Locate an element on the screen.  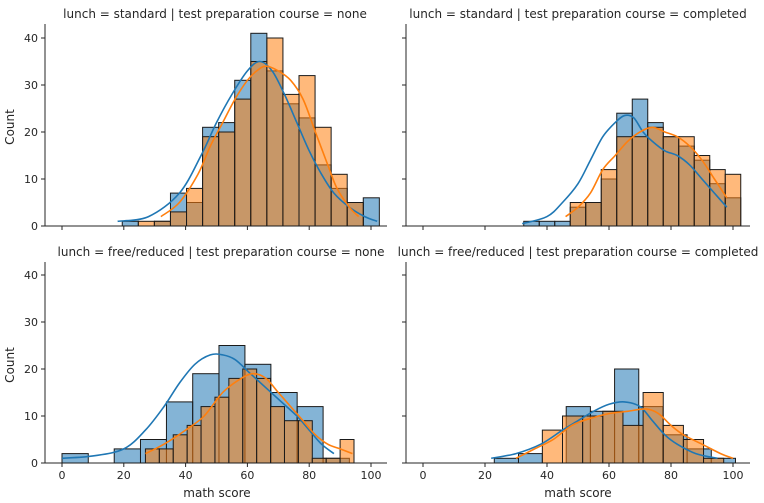
y-axis-label-top: Count is located at coordinates (10, 127).